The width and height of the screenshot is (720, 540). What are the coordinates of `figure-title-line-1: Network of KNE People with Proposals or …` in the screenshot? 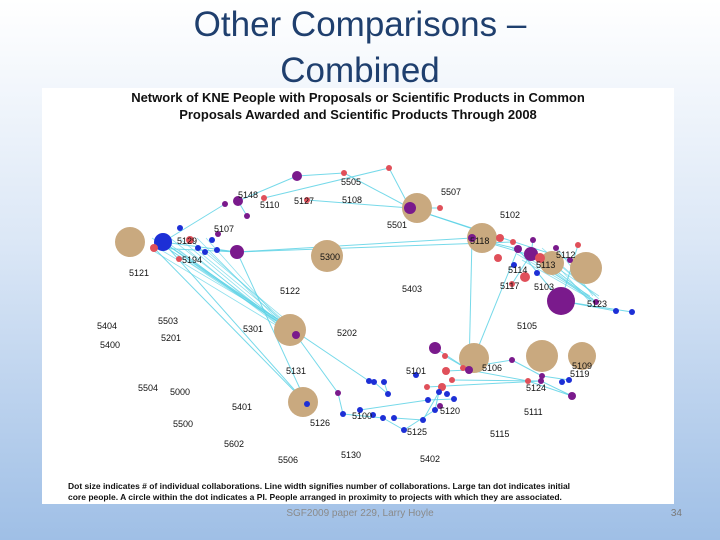 It's located at (358, 97).